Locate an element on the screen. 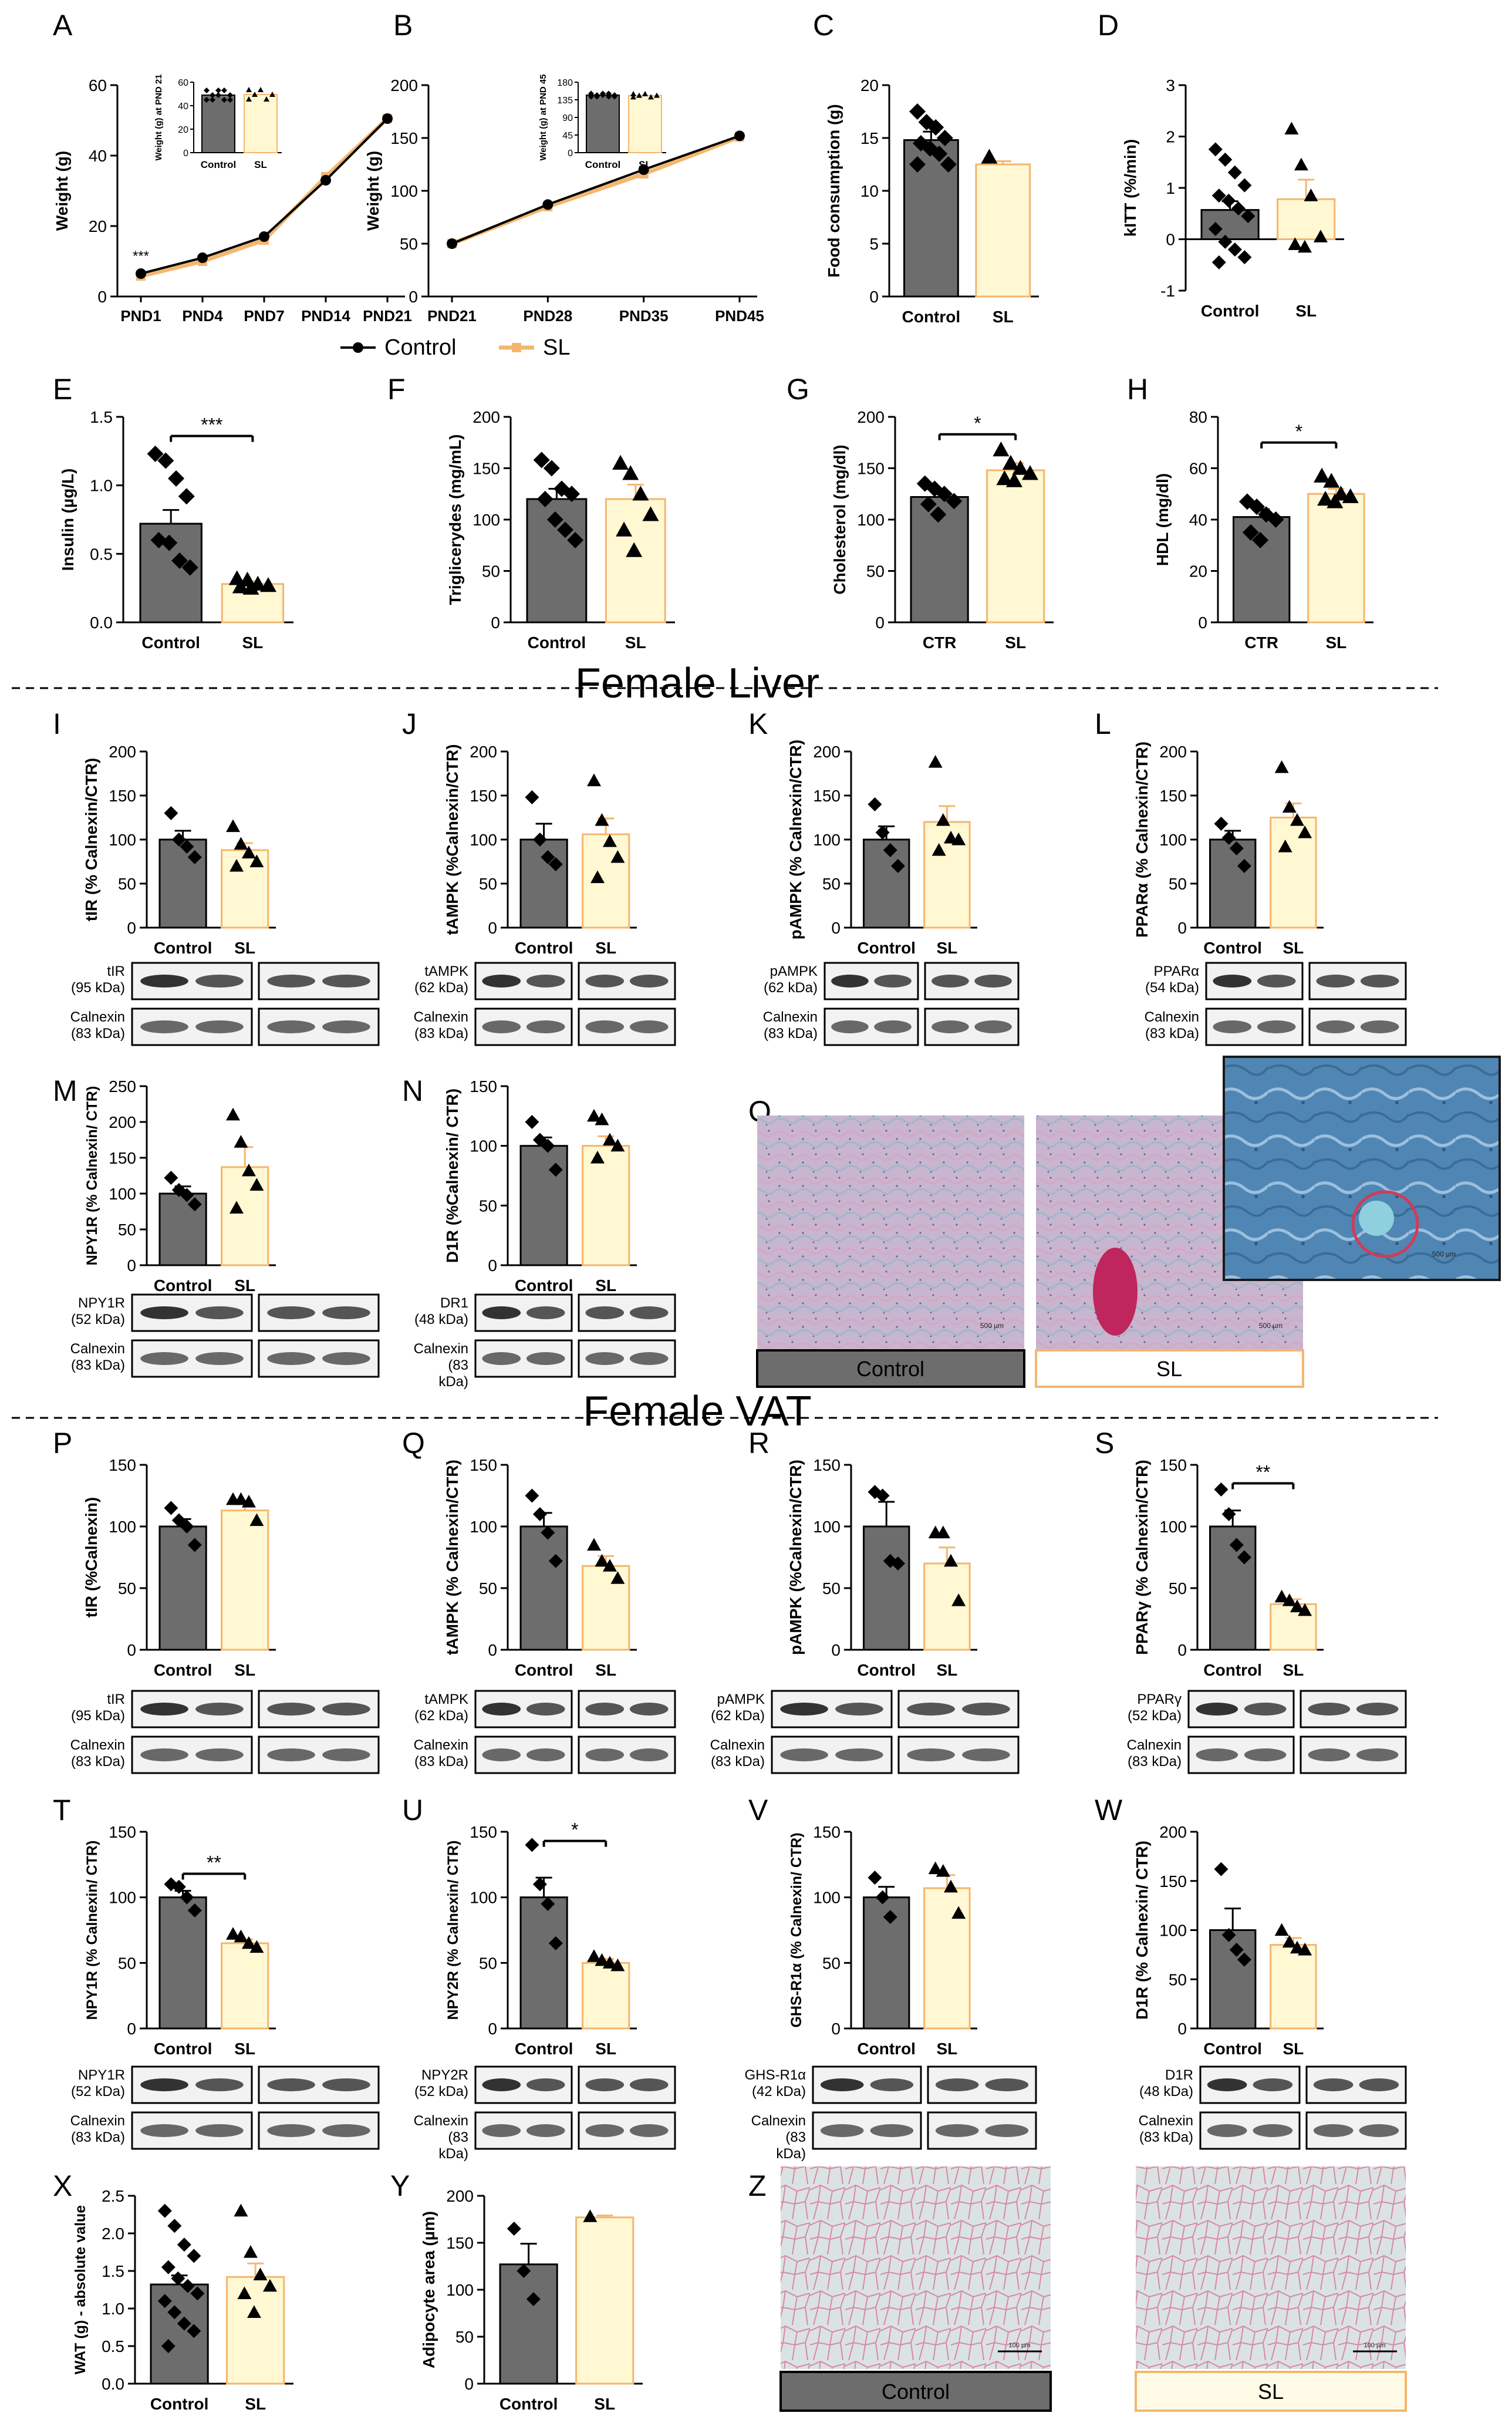 This screenshot has width=1512, height=2423. blot-label: (52 kDa) is located at coordinates (98, 1319).